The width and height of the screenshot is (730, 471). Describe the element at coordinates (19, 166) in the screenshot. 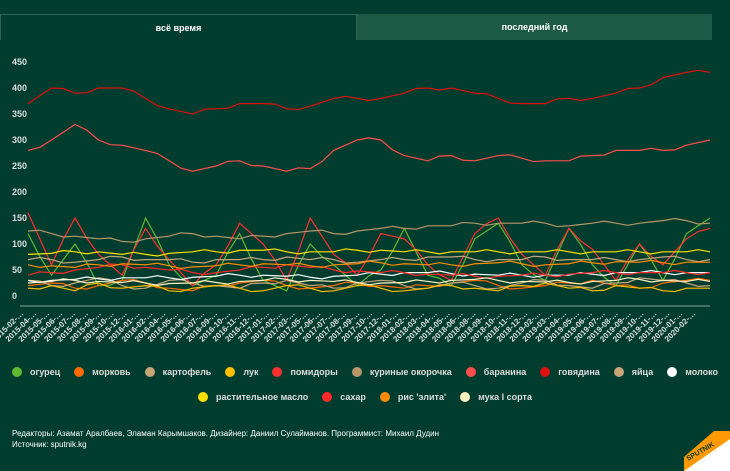

I see `y-tick-label: 250` at that location.